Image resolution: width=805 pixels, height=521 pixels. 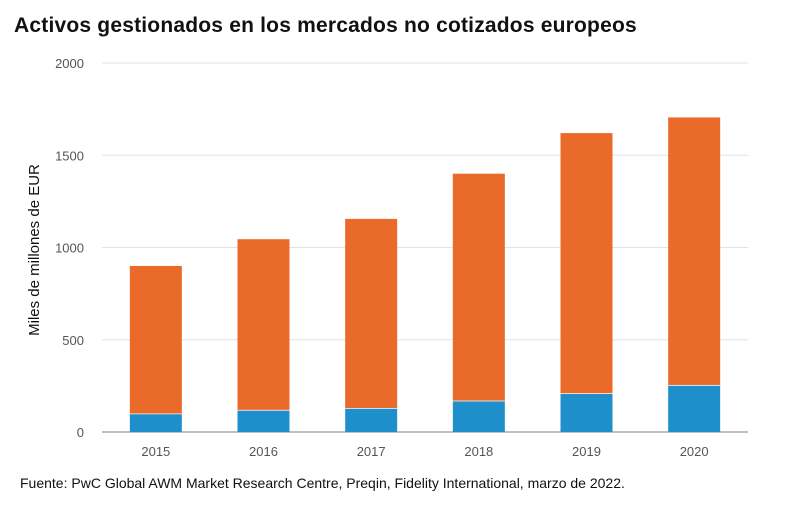 I want to click on x-tick-label: 2019, so click(x=586, y=451).